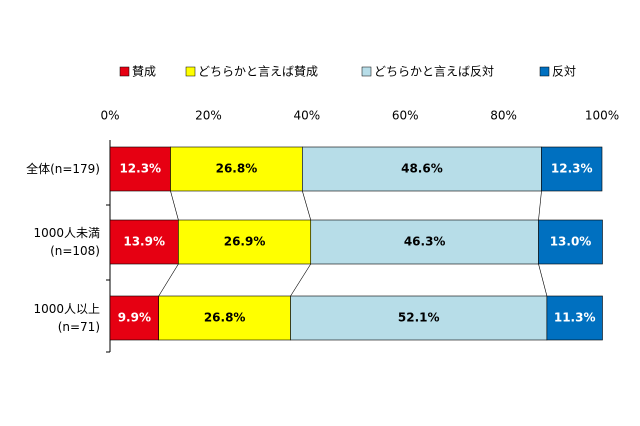 This screenshot has height=426, width=640. I want to click on value-label: 9.9%, so click(134, 318).